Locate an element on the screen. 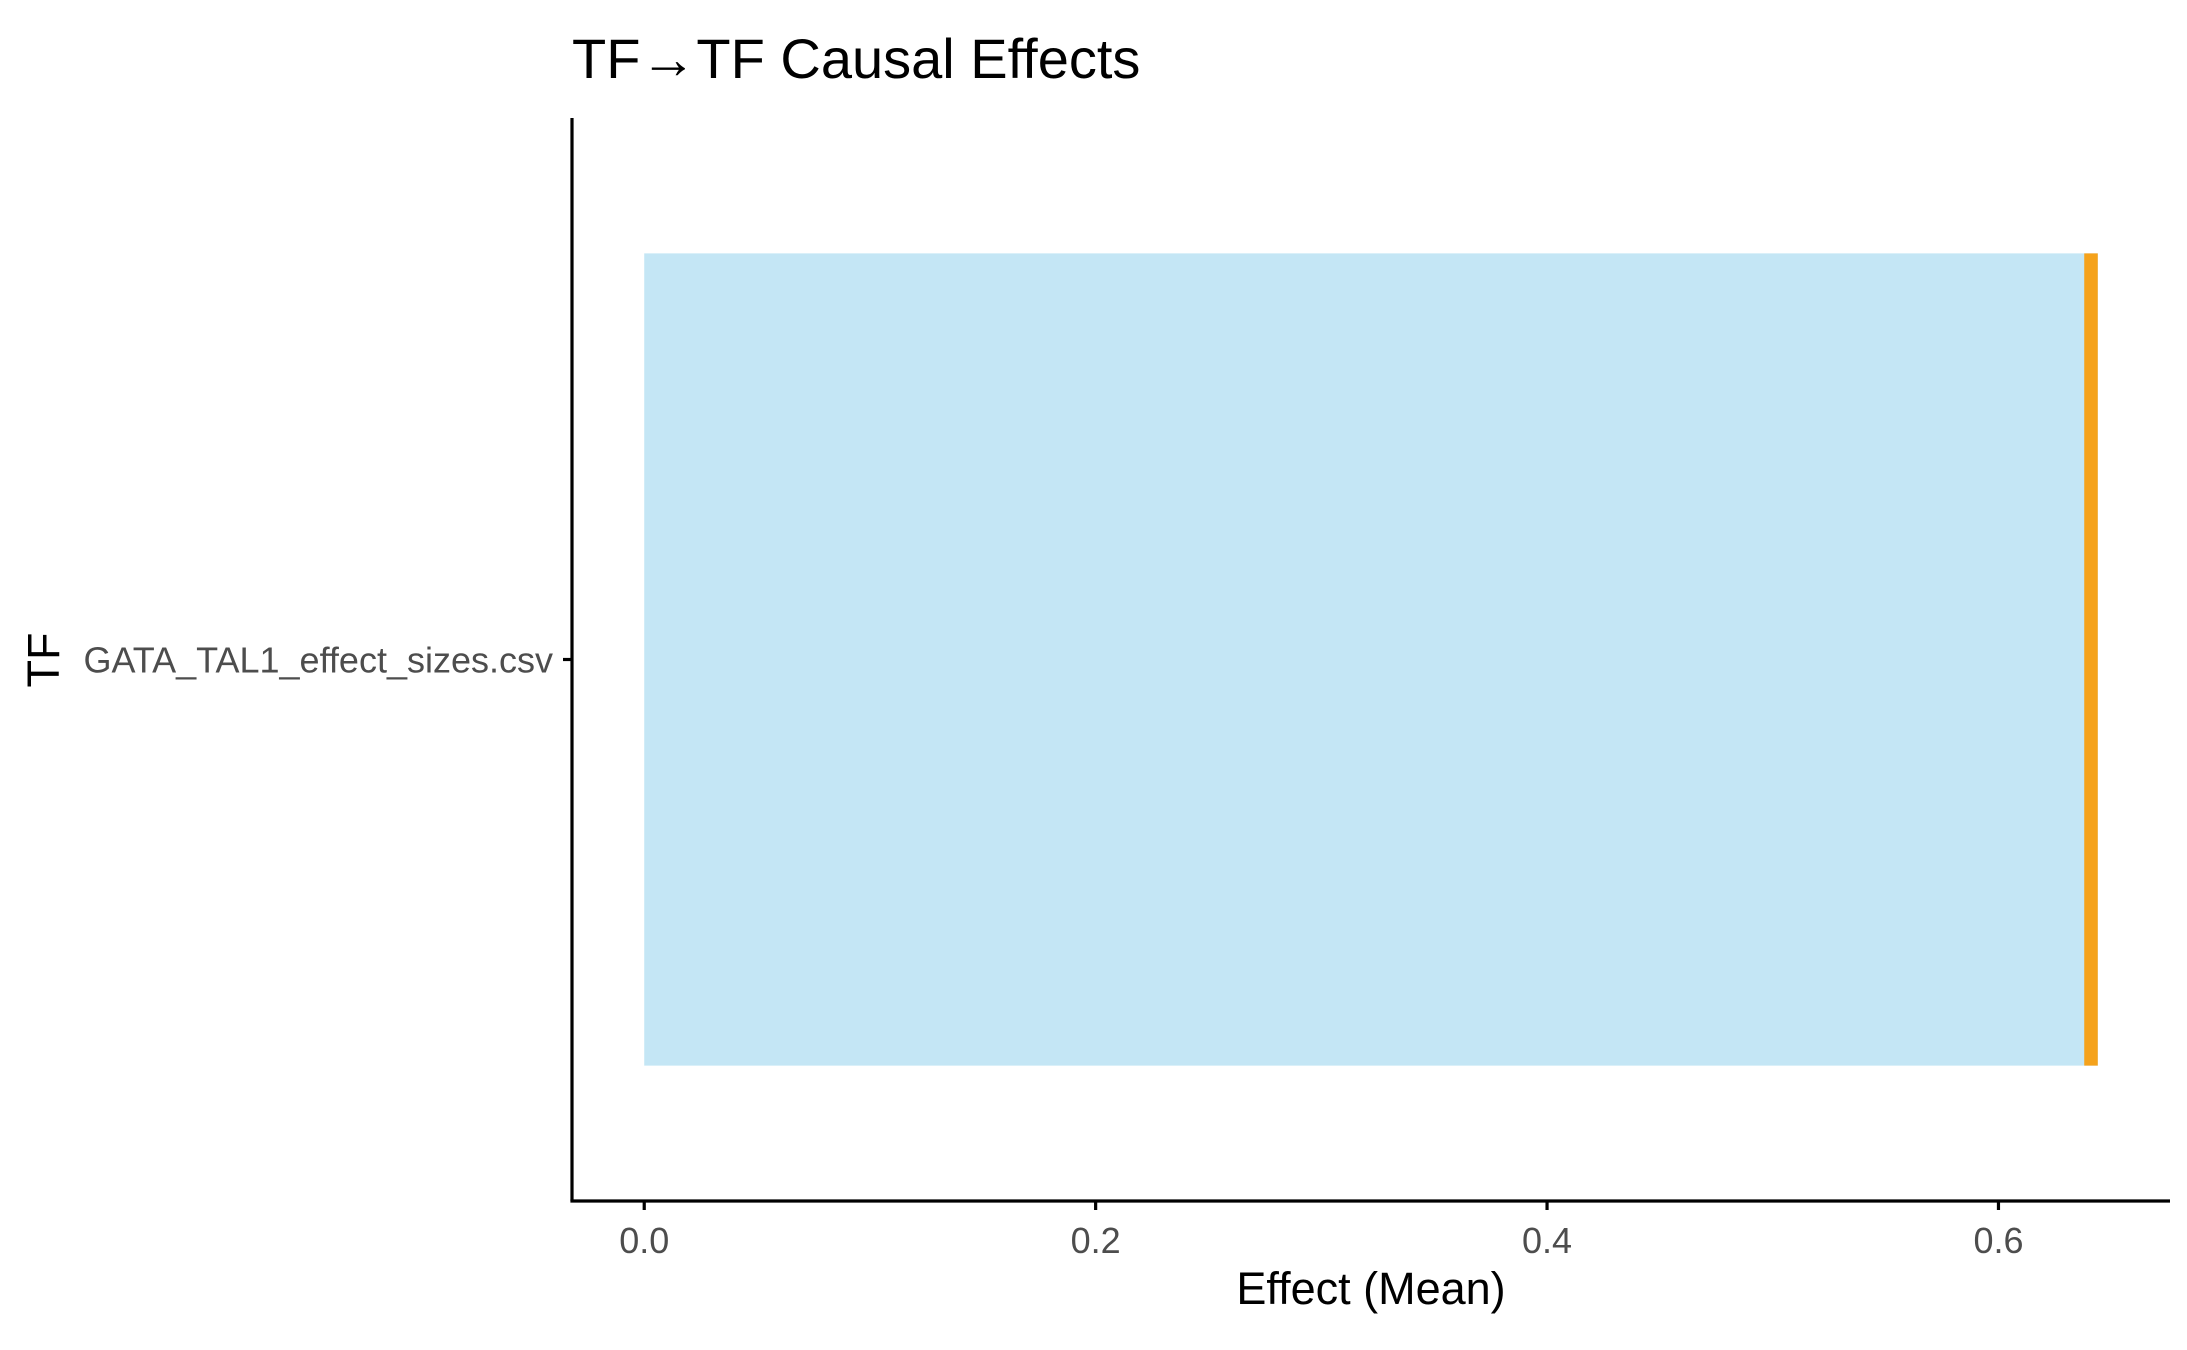  chart-title: TF→TF Causal Effects is located at coordinates (856, 58).